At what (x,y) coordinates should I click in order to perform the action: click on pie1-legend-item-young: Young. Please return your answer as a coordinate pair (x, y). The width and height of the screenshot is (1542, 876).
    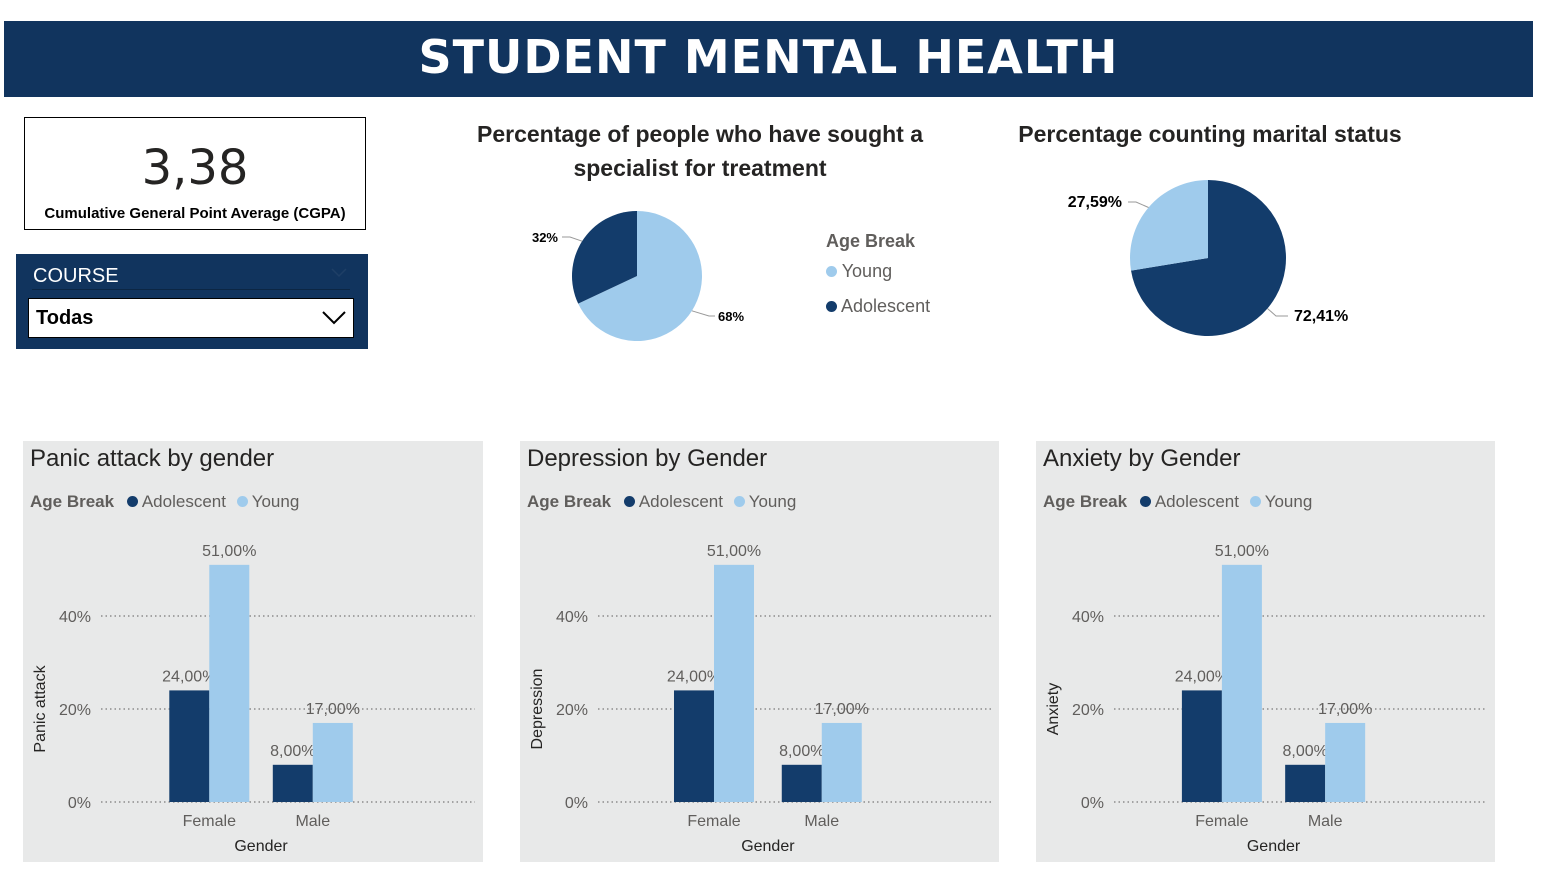
    Looking at the image, I should click on (878, 271).